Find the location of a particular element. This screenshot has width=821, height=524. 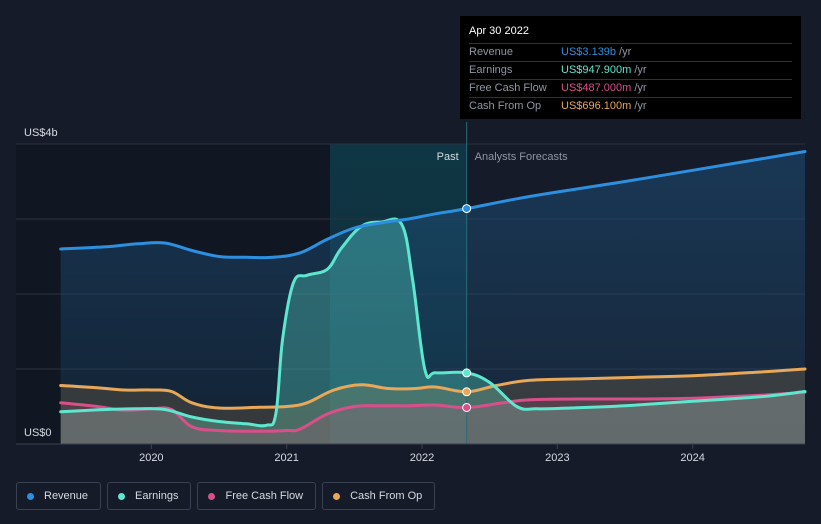

past-label: Past is located at coordinates (448, 157).